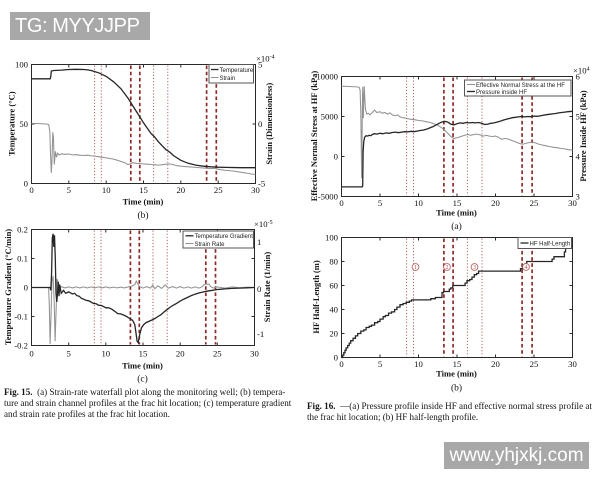  Describe the element at coordinates (316, 297) in the screenshot. I see `svg-text: HF Half-Length (m)` at that location.